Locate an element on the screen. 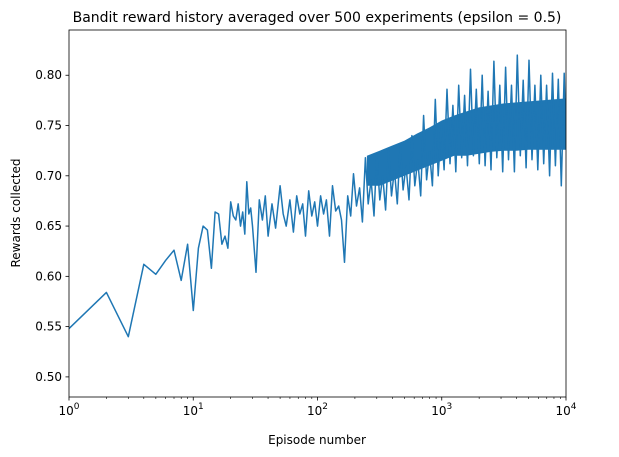  y-tick-label: 0.55 is located at coordinates (48, 327).